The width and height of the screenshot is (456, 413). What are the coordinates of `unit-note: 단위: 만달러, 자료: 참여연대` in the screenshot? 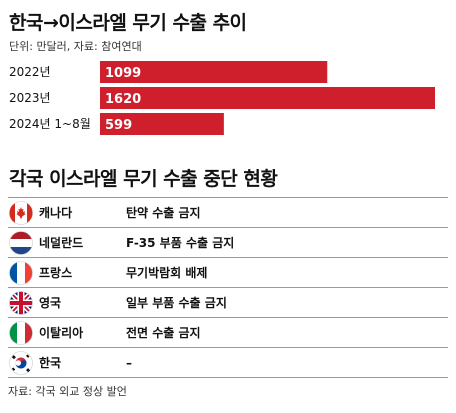 It's located at (75, 46).